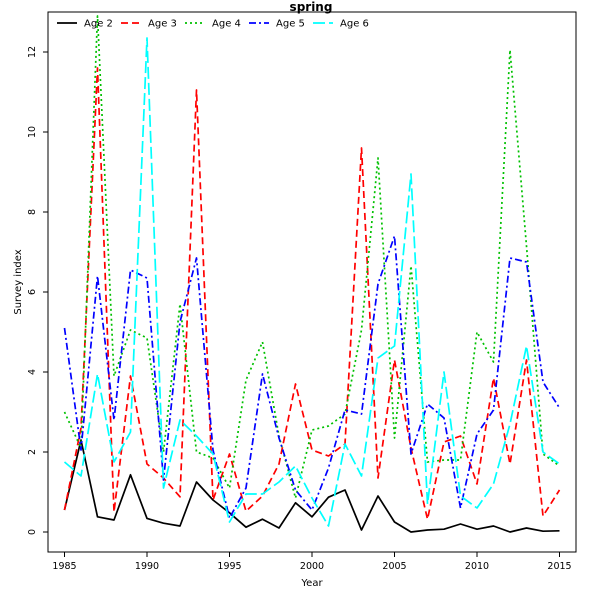  I want to click on x-tick-label: 2010, so click(477, 566).